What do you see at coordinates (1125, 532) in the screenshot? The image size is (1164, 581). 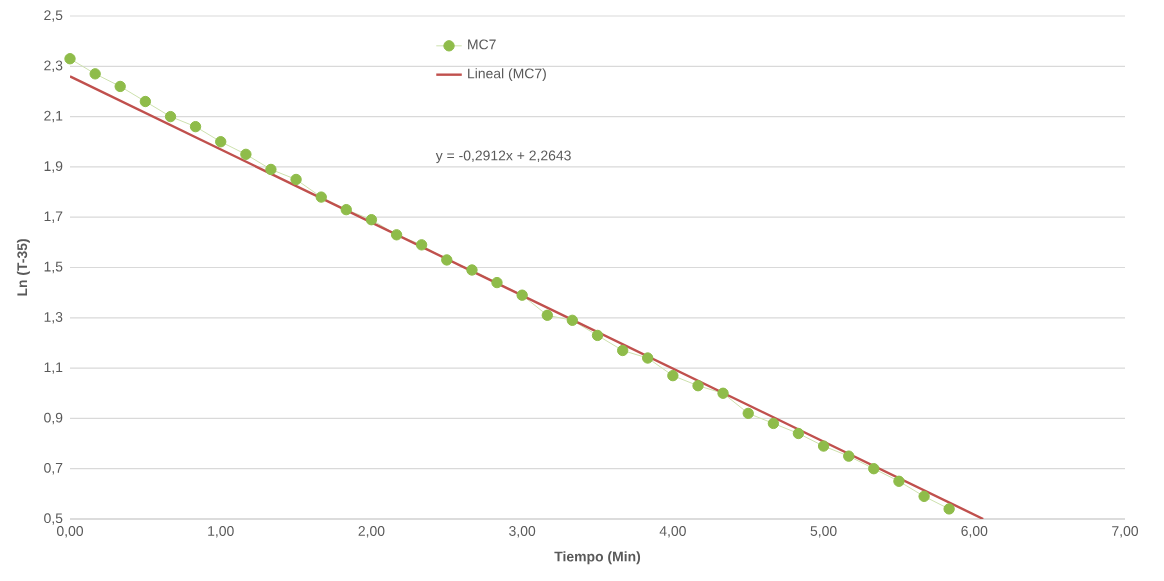 I see `x-tick-label: 7,00` at bounding box center [1125, 532].